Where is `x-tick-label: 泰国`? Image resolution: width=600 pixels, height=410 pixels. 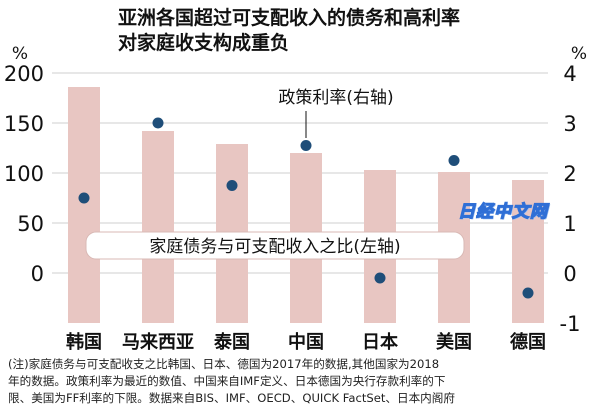 x-tick-label: 泰国 is located at coordinates (231, 342).